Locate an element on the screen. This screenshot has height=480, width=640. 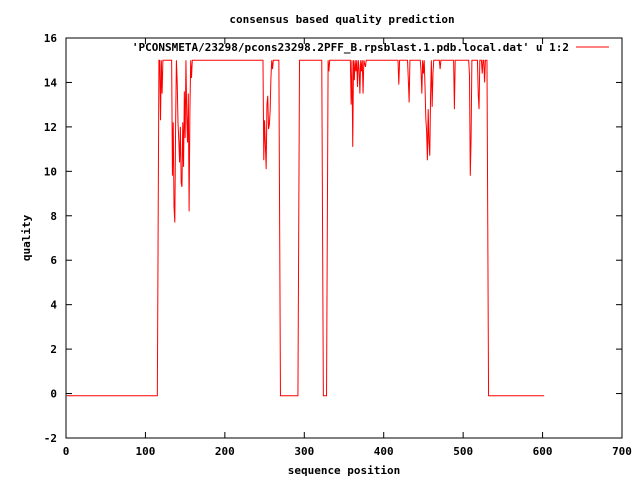
y-tick-label: 6 is located at coordinates (53, 260).